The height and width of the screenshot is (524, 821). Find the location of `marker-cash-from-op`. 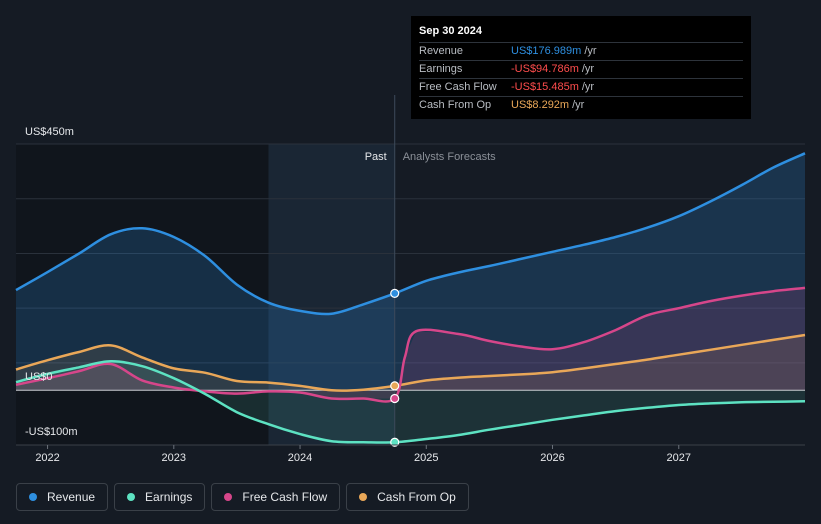

marker-cash-from-op is located at coordinates (395, 386).